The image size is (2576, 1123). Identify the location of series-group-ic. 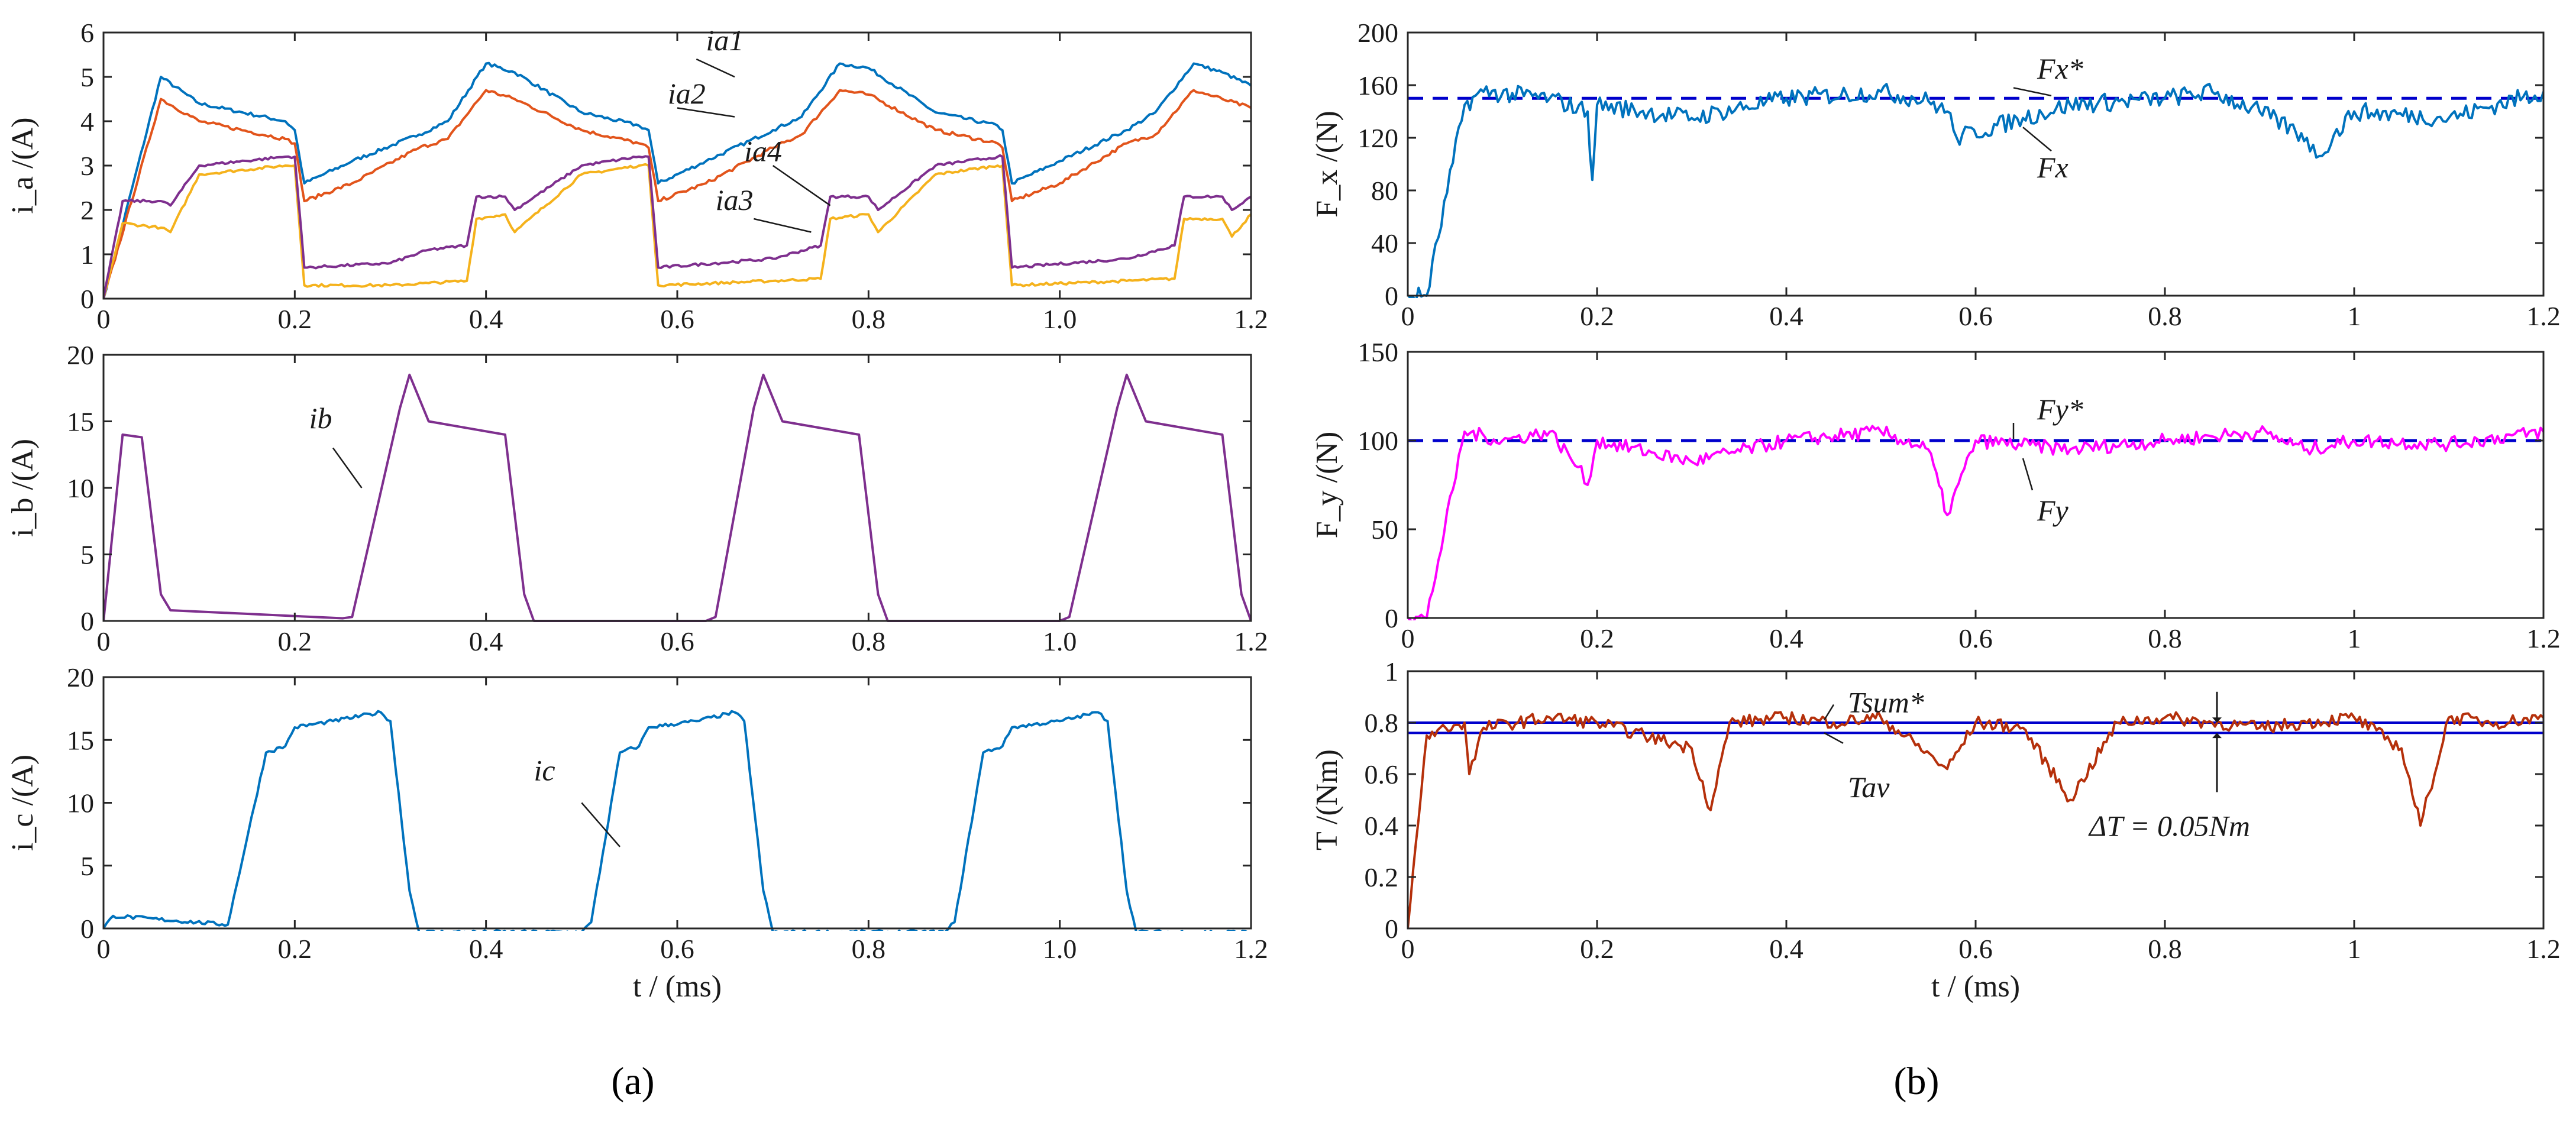
(675, 821).